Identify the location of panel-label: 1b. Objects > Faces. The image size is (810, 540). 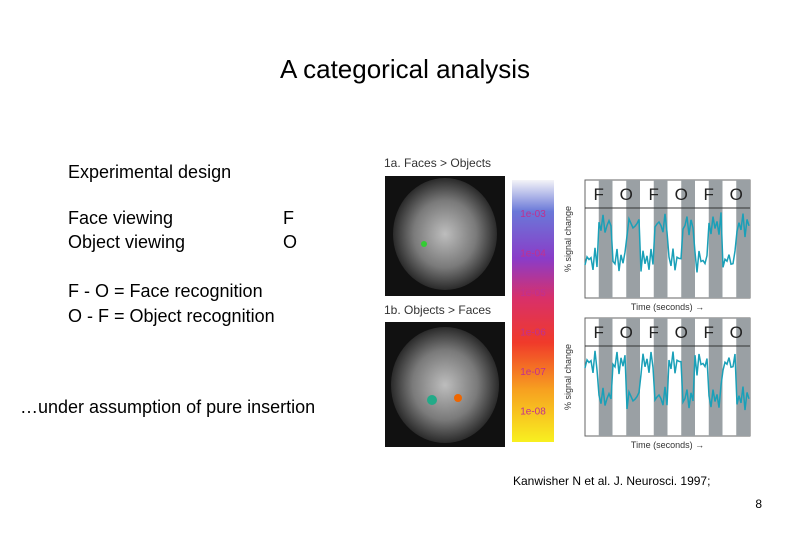
(437, 310).